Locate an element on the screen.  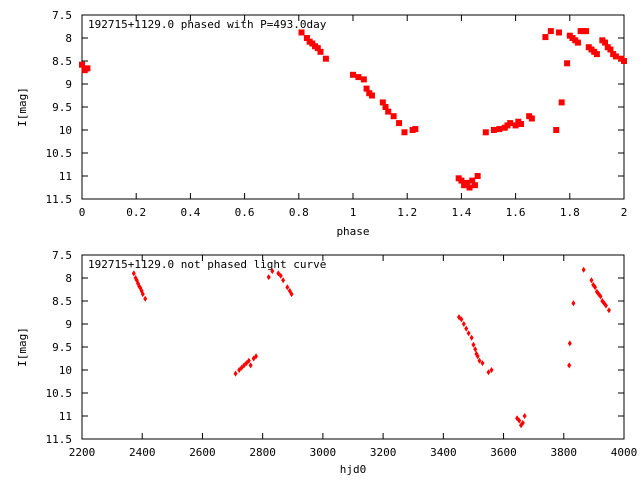
x-tick-label: 2200 is located at coordinates (82, 452).